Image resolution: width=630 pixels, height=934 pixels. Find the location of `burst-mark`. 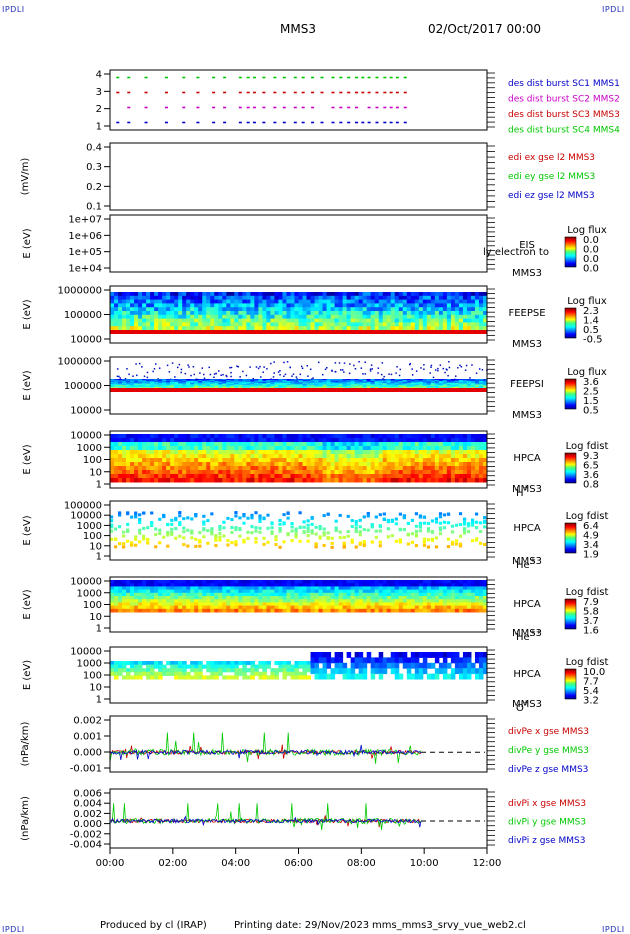

burst-mark is located at coordinates (357, 77).